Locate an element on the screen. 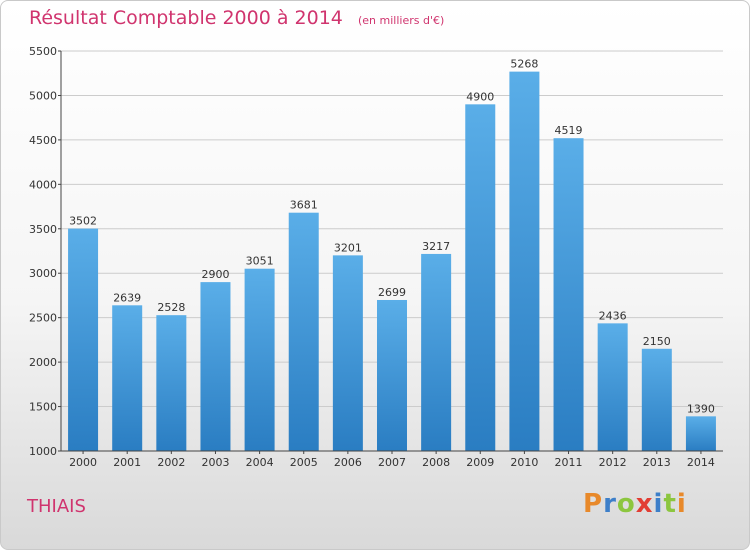 This screenshot has height=550, width=750. bar-value-label: 4900 is located at coordinates (480, 96).